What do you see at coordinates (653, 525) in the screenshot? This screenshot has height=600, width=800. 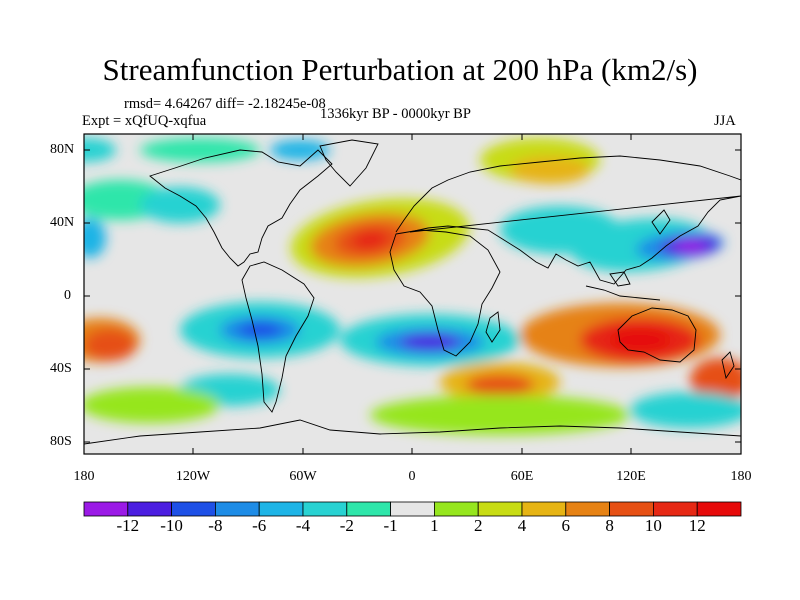 I see `colorbar-label: 10` at bounding box center [653, 525].